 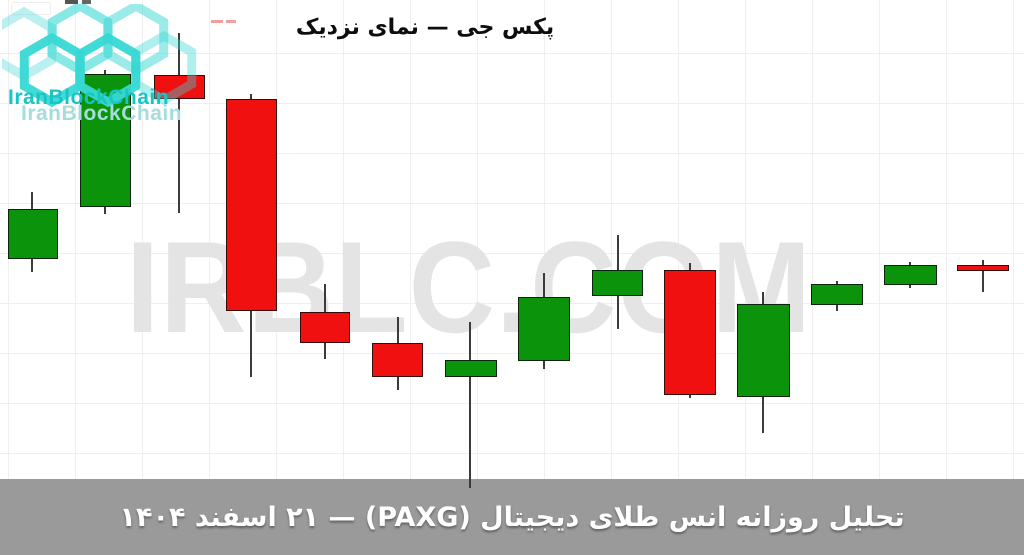 I want to click on candle-10-body-bear, so click(x=690, y=332).